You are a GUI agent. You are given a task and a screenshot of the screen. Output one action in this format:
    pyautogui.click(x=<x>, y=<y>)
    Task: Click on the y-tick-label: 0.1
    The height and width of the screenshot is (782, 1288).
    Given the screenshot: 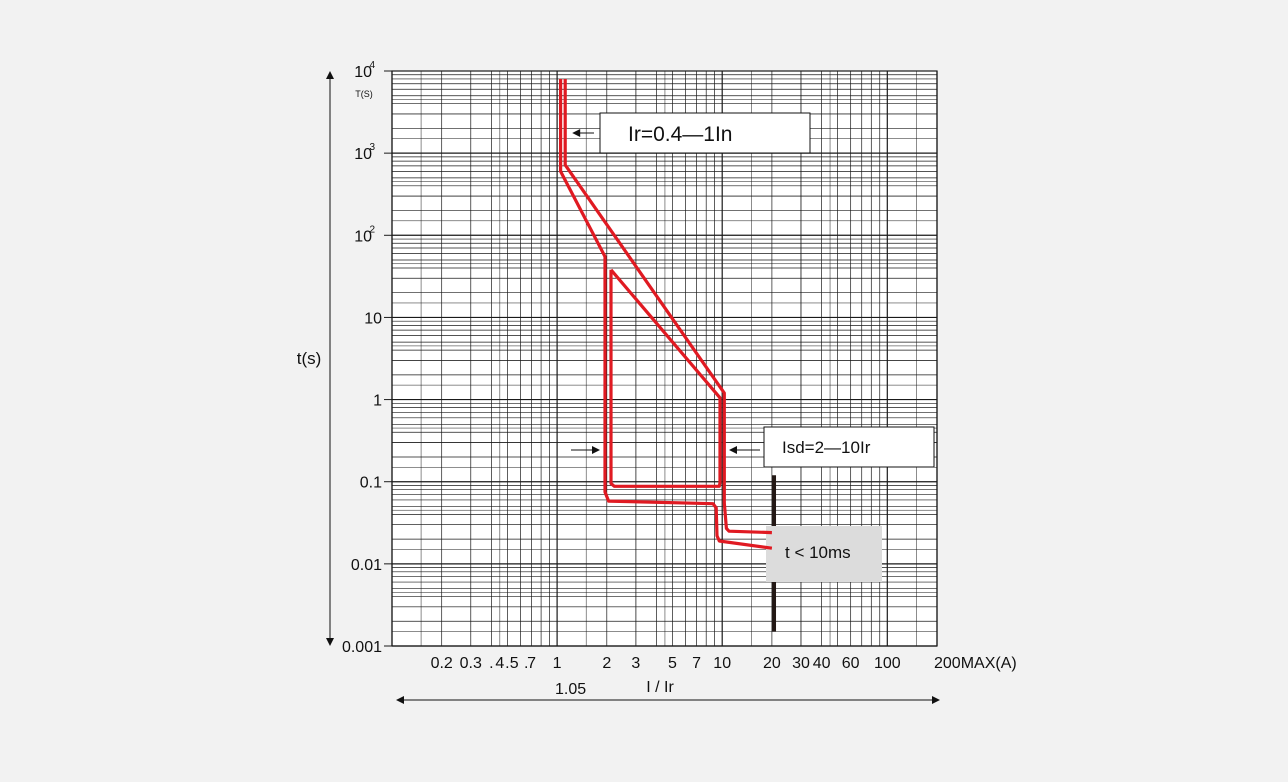 What is the action you would take?
    pyautogui.click(x=371, y=483)
    